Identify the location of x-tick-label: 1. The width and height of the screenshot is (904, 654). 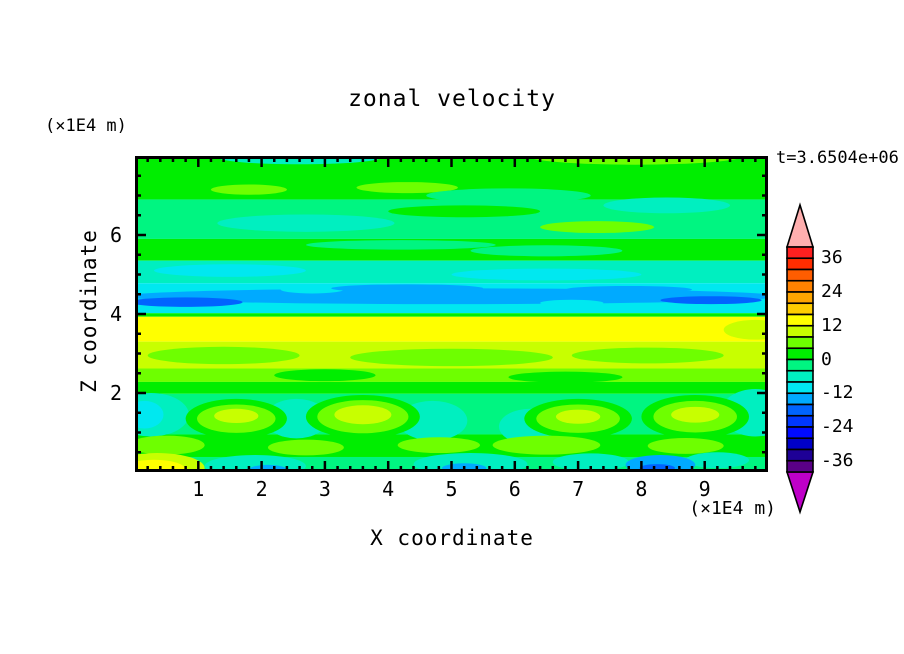
(198, 489).